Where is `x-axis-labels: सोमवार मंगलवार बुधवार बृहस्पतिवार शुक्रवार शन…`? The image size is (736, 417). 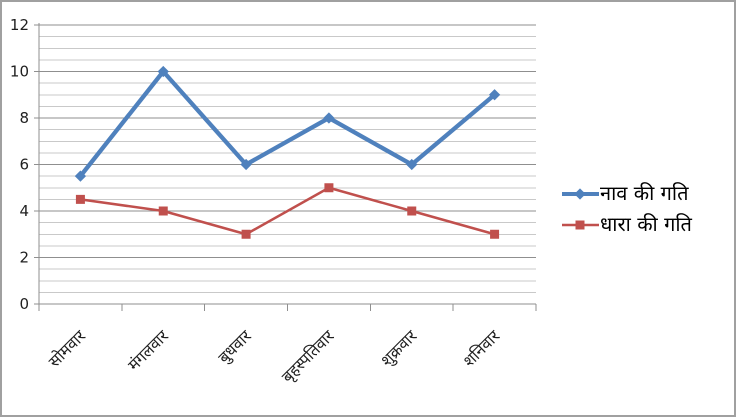
x-axis-labels: सोमवार मंगलवार बुधवार बृहस्पतिवार शुक्रवार शन… is located at coordinates (274, 356).